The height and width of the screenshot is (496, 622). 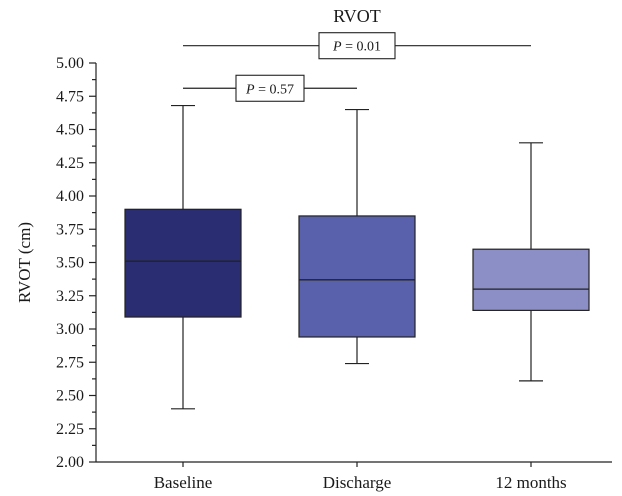 What do you see at coordinates (70, 429) in the screenshot?
I see `y-tick-label: 2.25` at bounding box center [70, 429].